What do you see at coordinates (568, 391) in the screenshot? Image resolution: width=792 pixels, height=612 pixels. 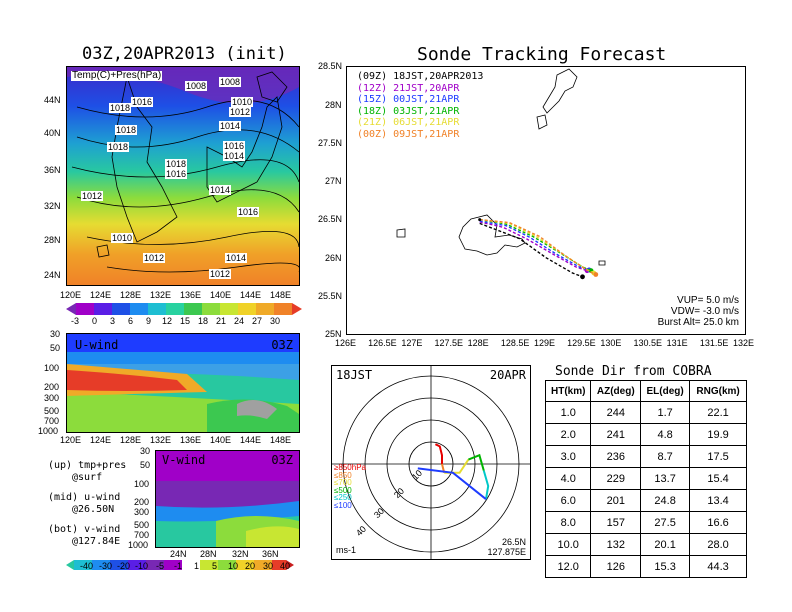 I see `col-ht: HT(km)` at bounding box center [568, 391].